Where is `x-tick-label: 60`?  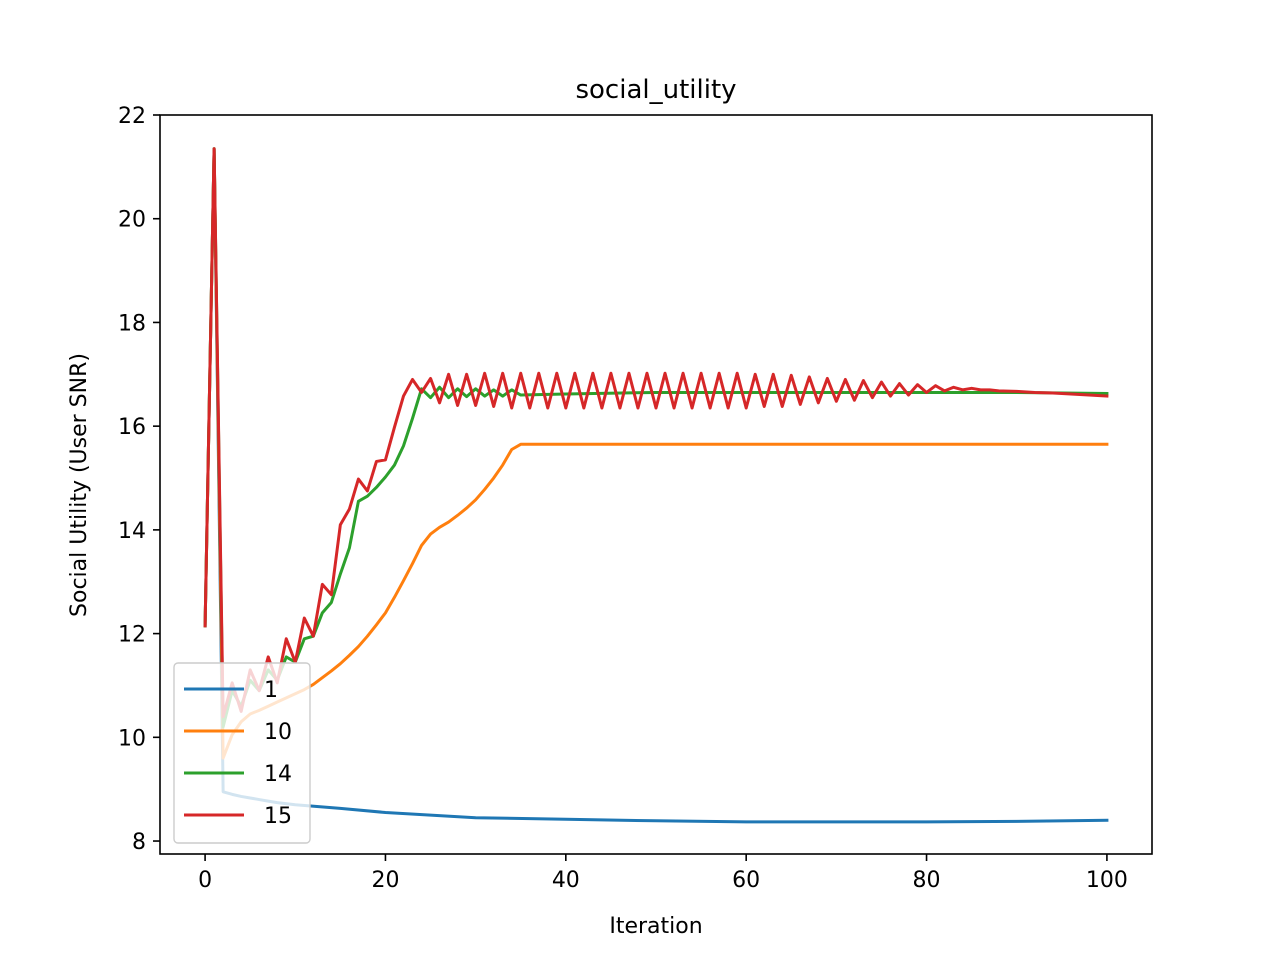
x-tick-label: 60 is located at coordinates (746, 880).